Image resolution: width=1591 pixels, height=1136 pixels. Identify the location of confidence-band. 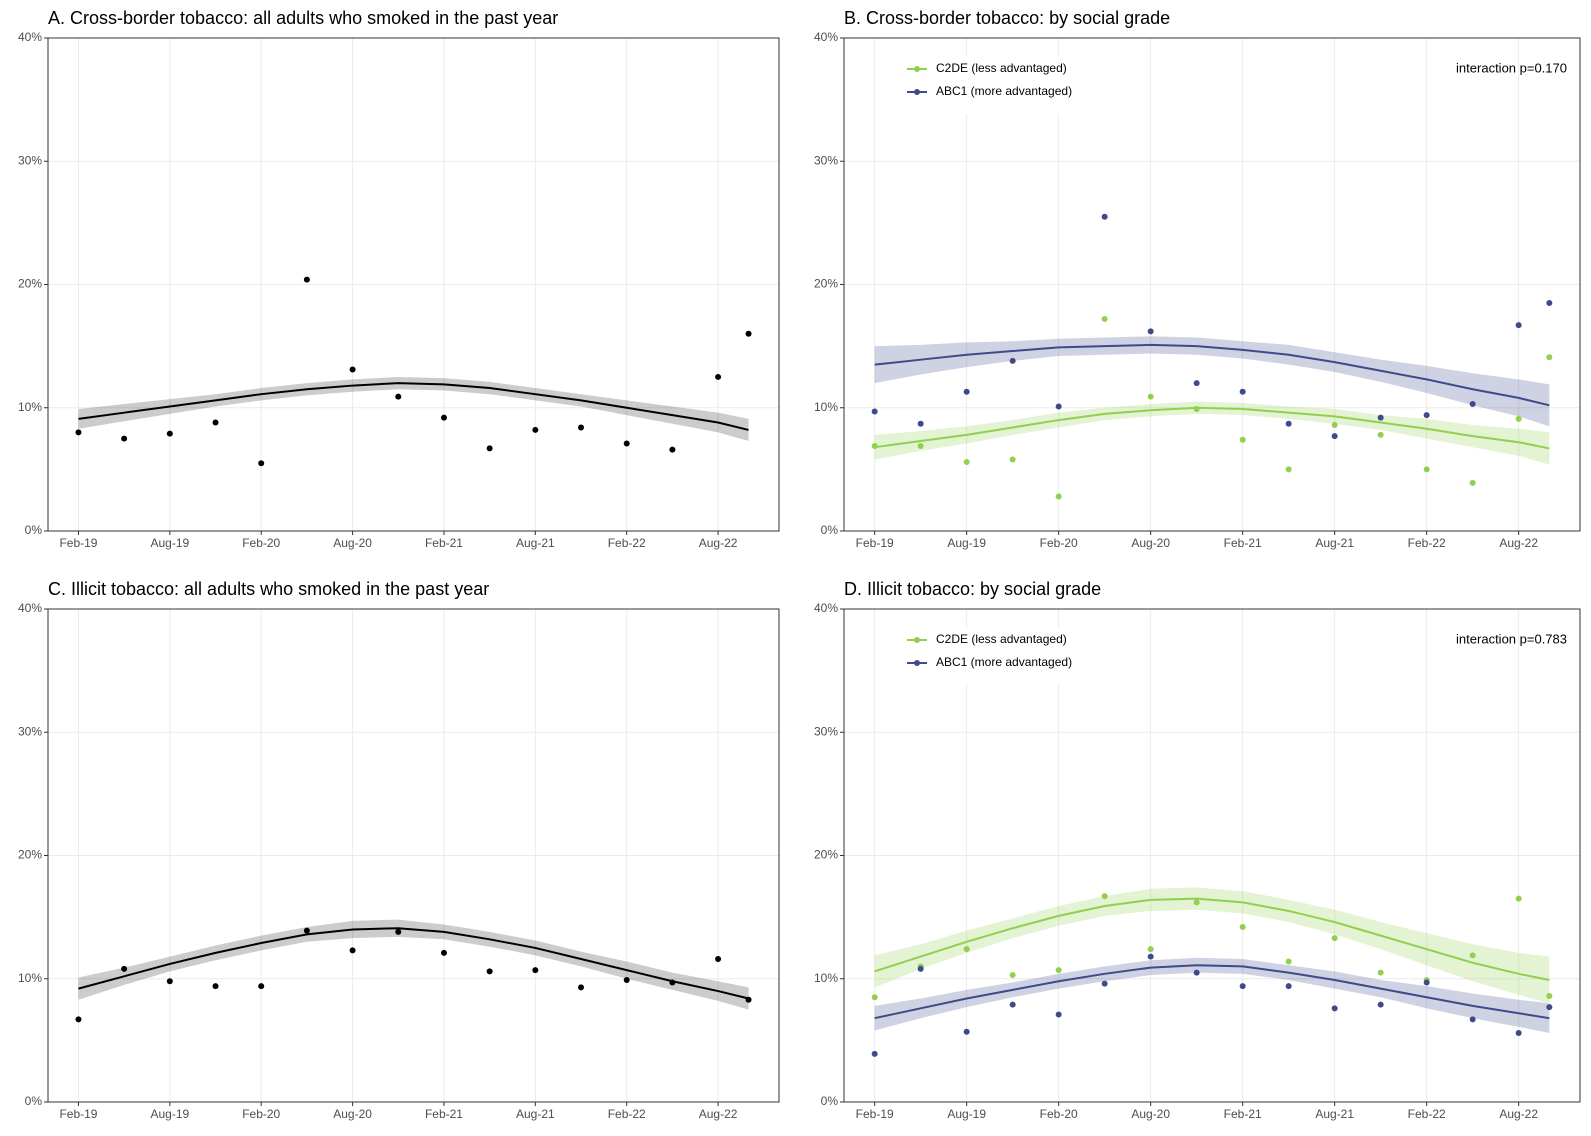
(413, 964).